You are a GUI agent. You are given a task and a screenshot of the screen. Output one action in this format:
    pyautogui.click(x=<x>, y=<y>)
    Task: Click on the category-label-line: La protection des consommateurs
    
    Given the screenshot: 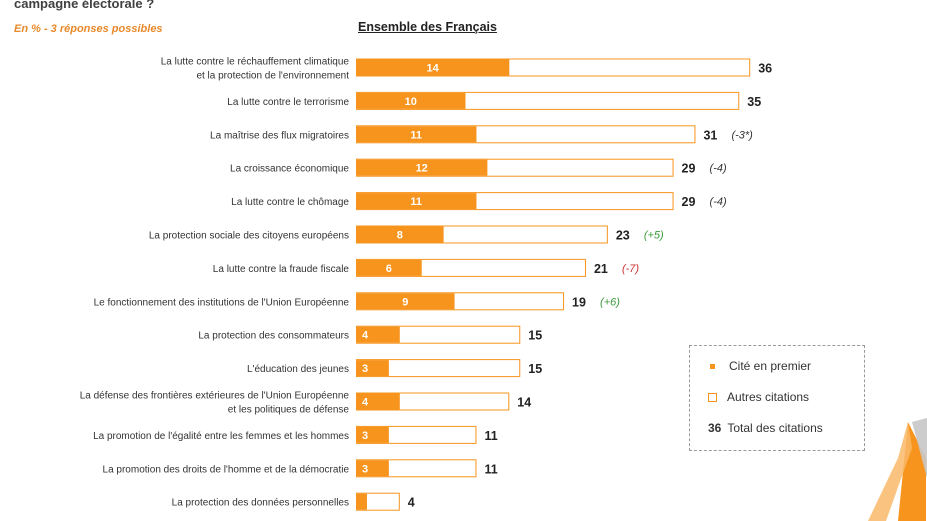 What is the action you would take?
    pyautogui.click(x=273, y=336)
    